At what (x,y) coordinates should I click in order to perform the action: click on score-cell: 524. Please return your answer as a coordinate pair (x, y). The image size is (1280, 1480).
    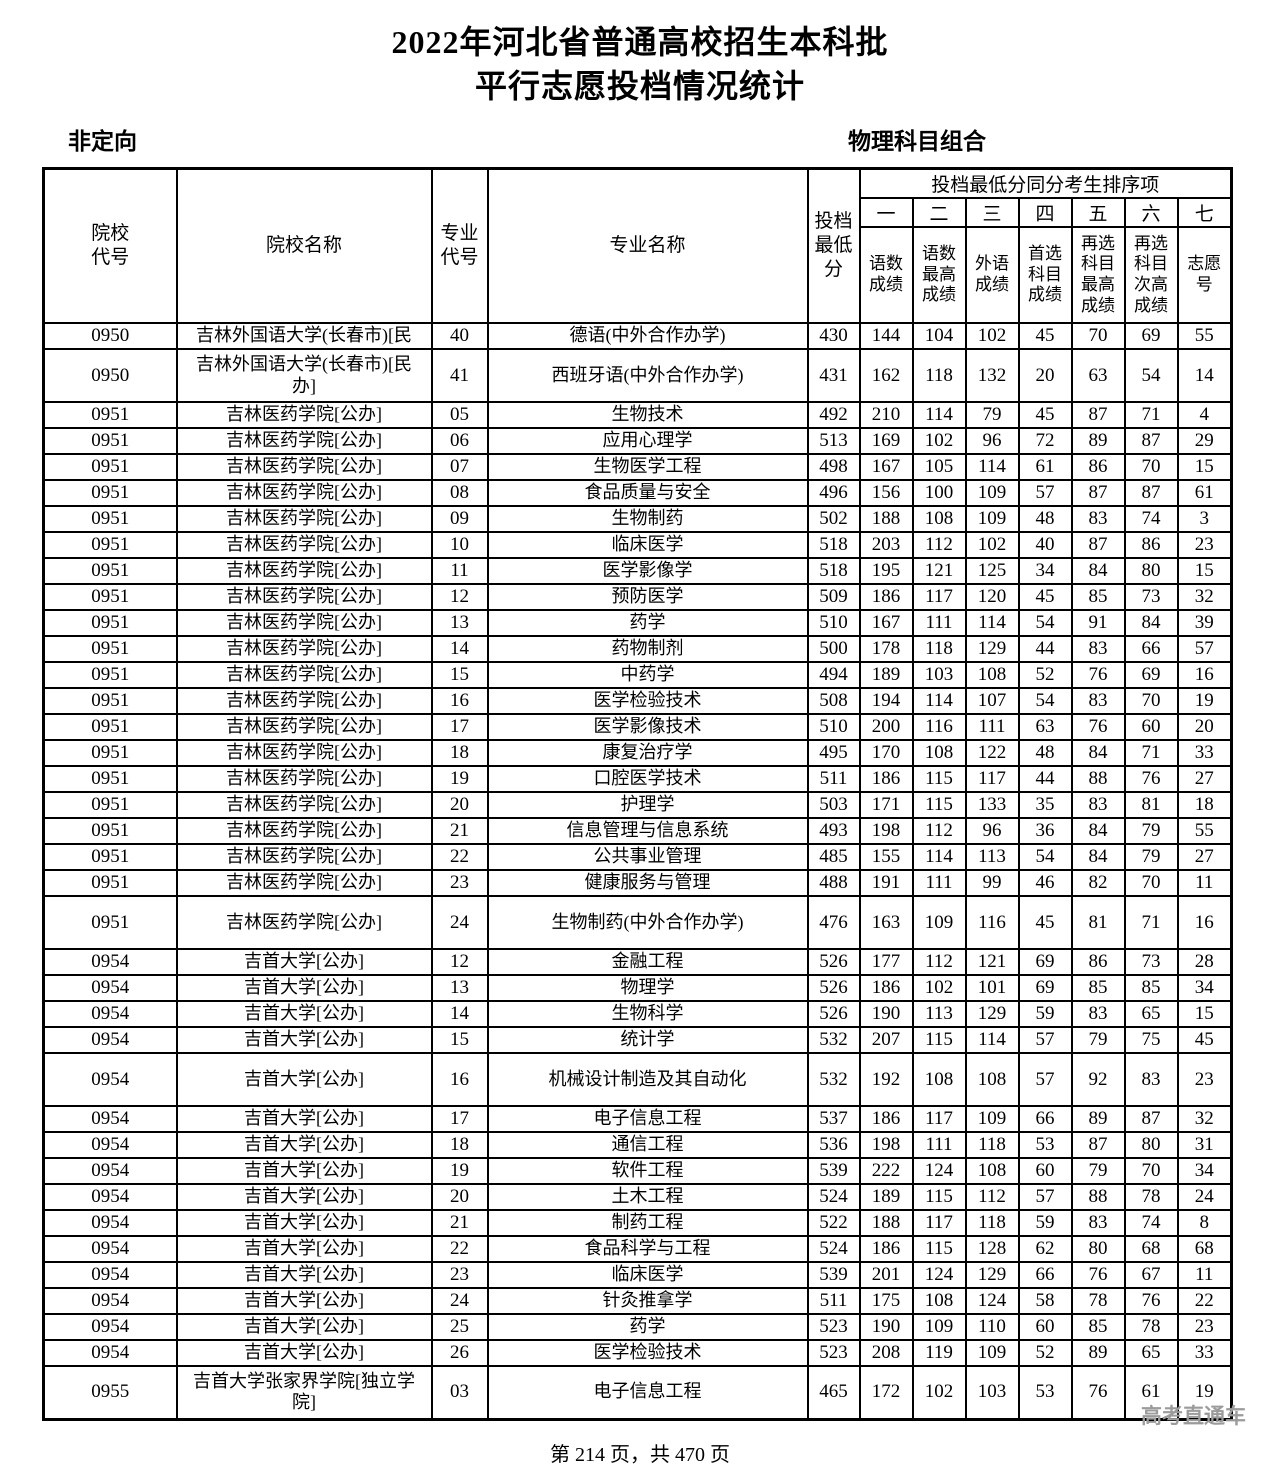
    Looking at the image, I should click on (833, 1249).